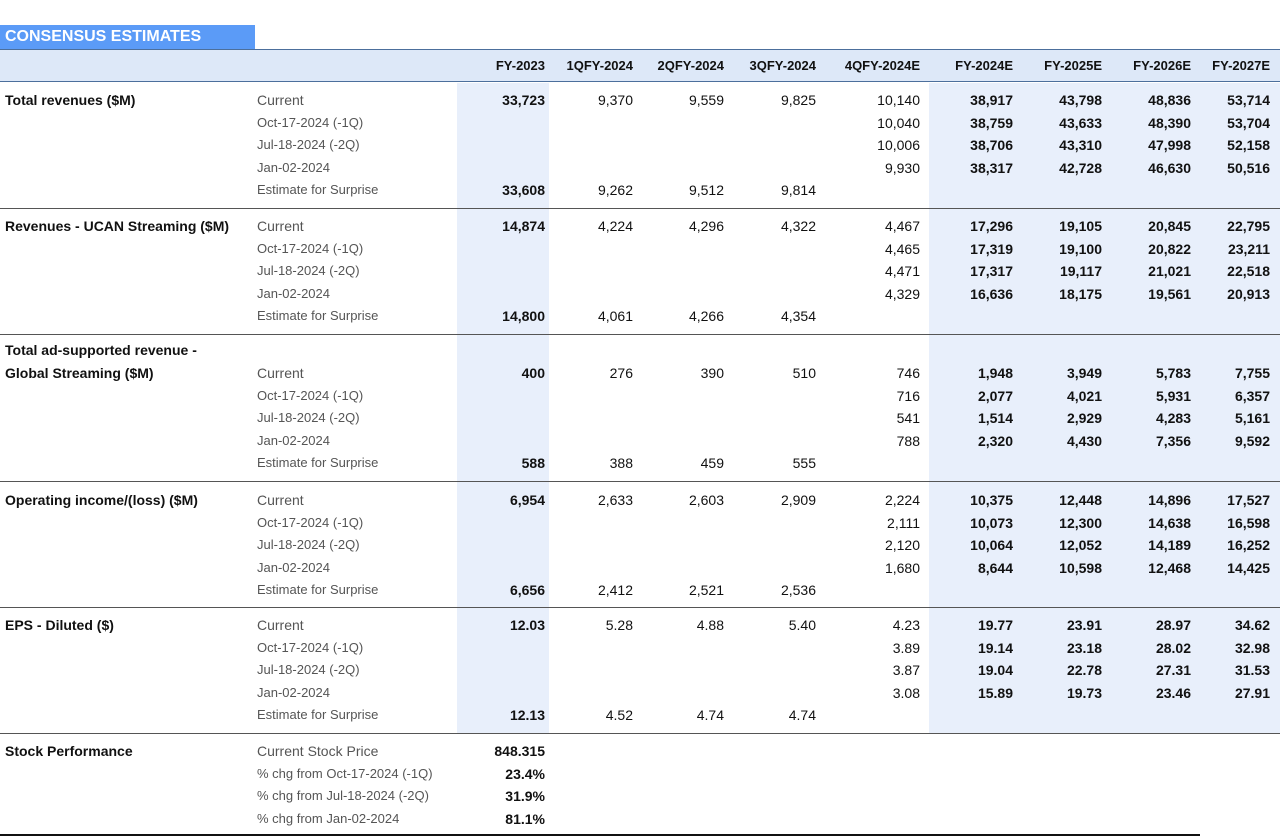 Image resolution: width=1280 pixels, height=838 pixels. I want to click on column-header: FY-2027E, so click(1241, 65).